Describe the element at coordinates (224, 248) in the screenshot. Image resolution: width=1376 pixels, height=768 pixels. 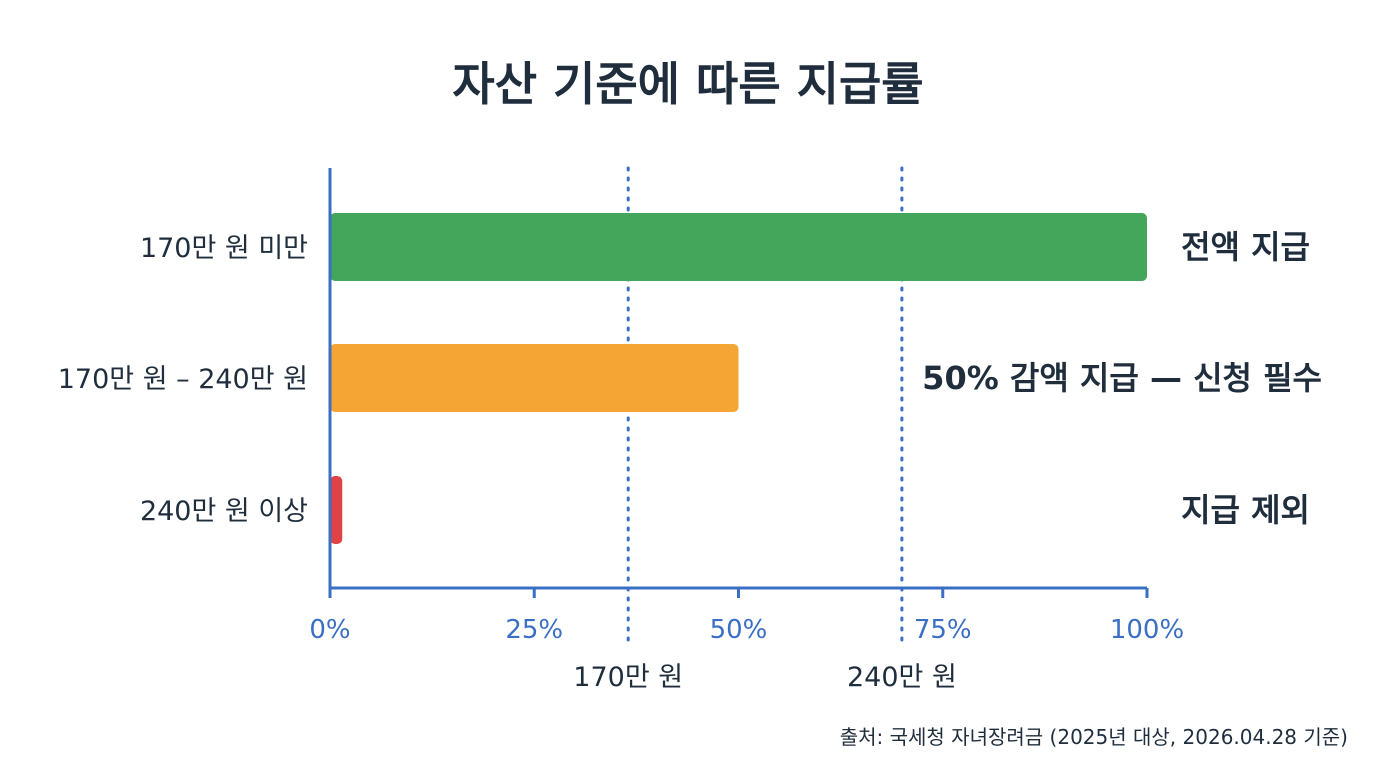
I see `category-label-1: 170만 원 미만` at that location.